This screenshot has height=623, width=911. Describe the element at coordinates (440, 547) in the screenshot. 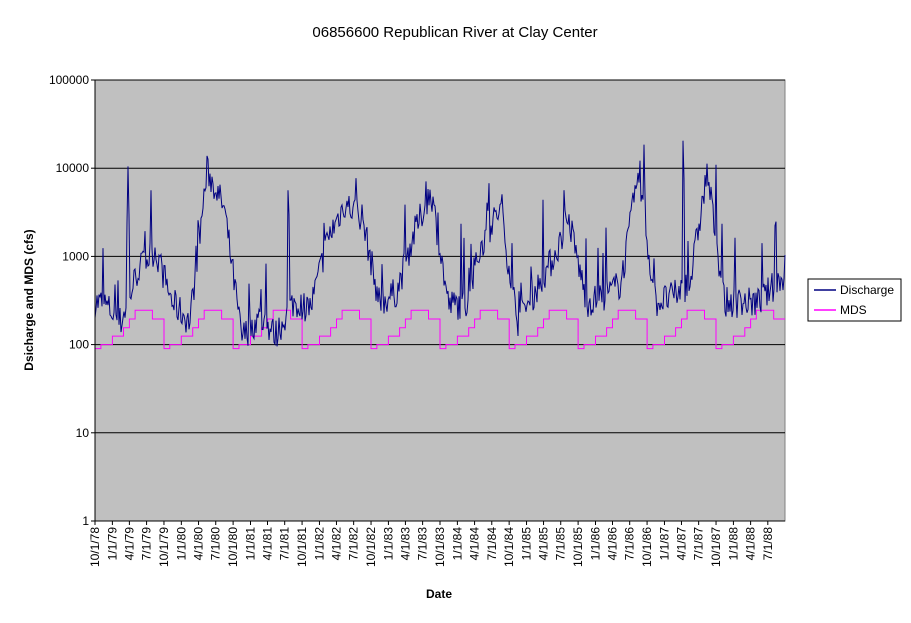

I see `x-tick-label: 10/1/83` at that location.